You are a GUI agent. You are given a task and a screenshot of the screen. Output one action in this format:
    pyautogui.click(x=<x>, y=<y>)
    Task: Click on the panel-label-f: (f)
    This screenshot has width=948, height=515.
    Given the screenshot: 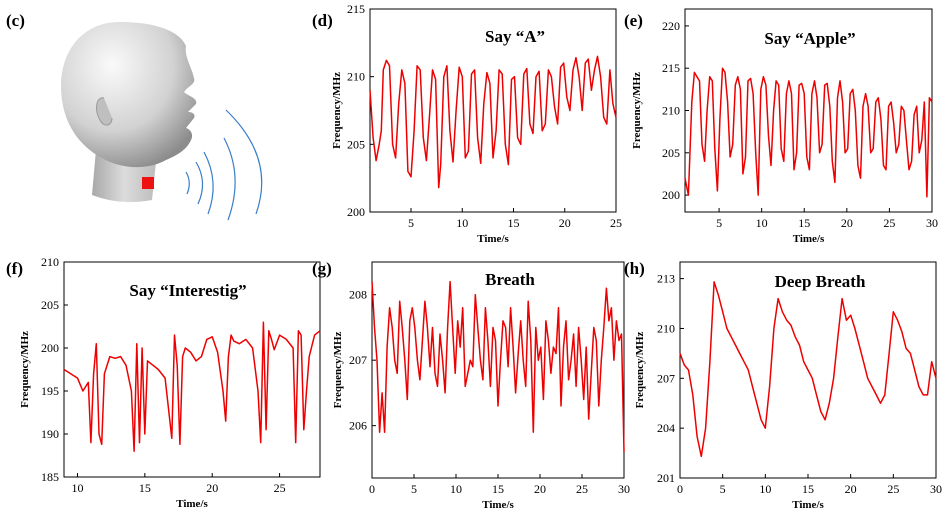 What is the action you would take?
    pyautogui.click(x=14, y=268)
    